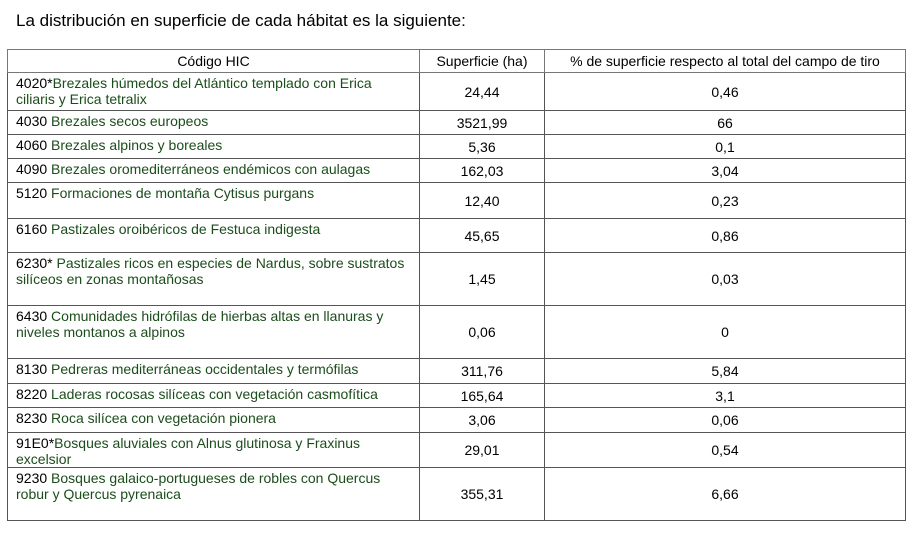  I want to click on habitat-description: Brezales alpinos y boreales, so click(137, 145).